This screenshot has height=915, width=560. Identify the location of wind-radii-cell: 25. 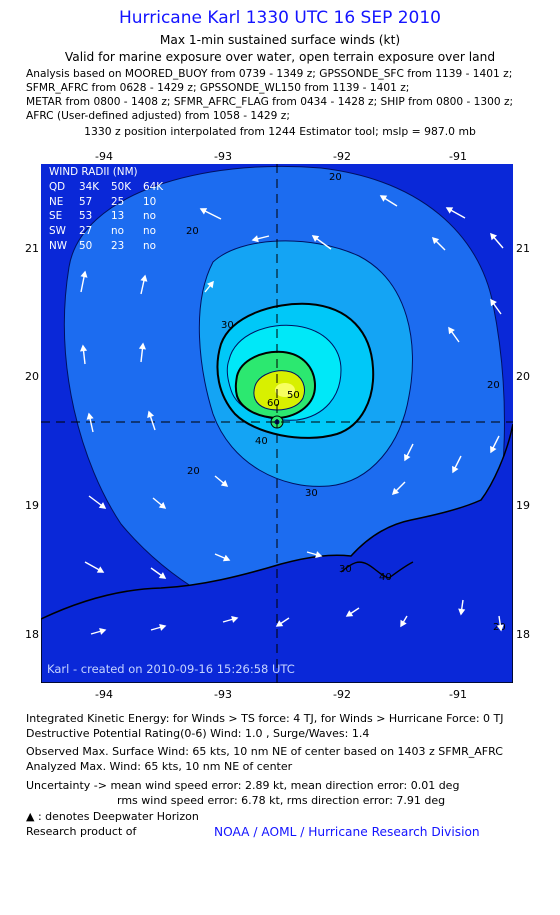
(118, 201).